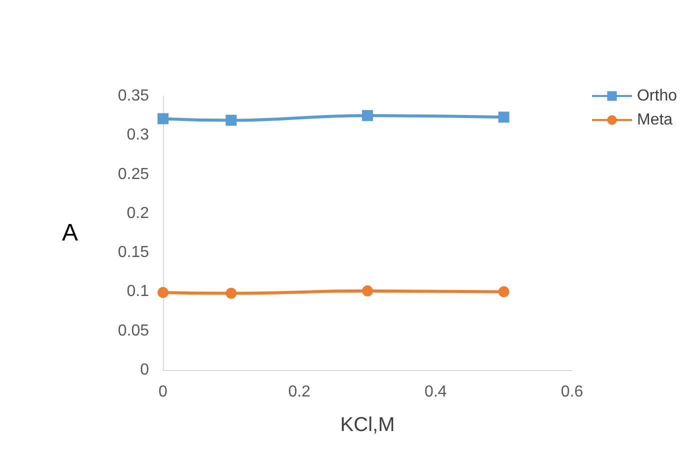 The image size is (695, 471). I want to click on y-tick-label: 0.2, so click(138, 213).